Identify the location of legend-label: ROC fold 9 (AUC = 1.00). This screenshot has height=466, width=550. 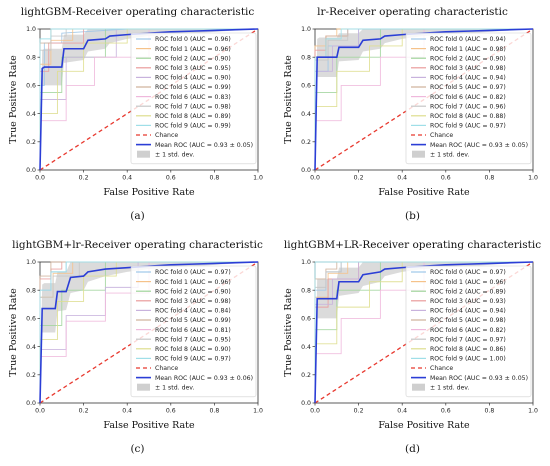
(468, 359).